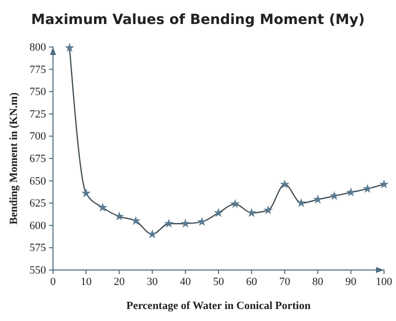 This screenshot has width=396, height=321. Describe the element at coordinates (38, 136) in the screenshot. I see `y-tick-label: 700` at that location.